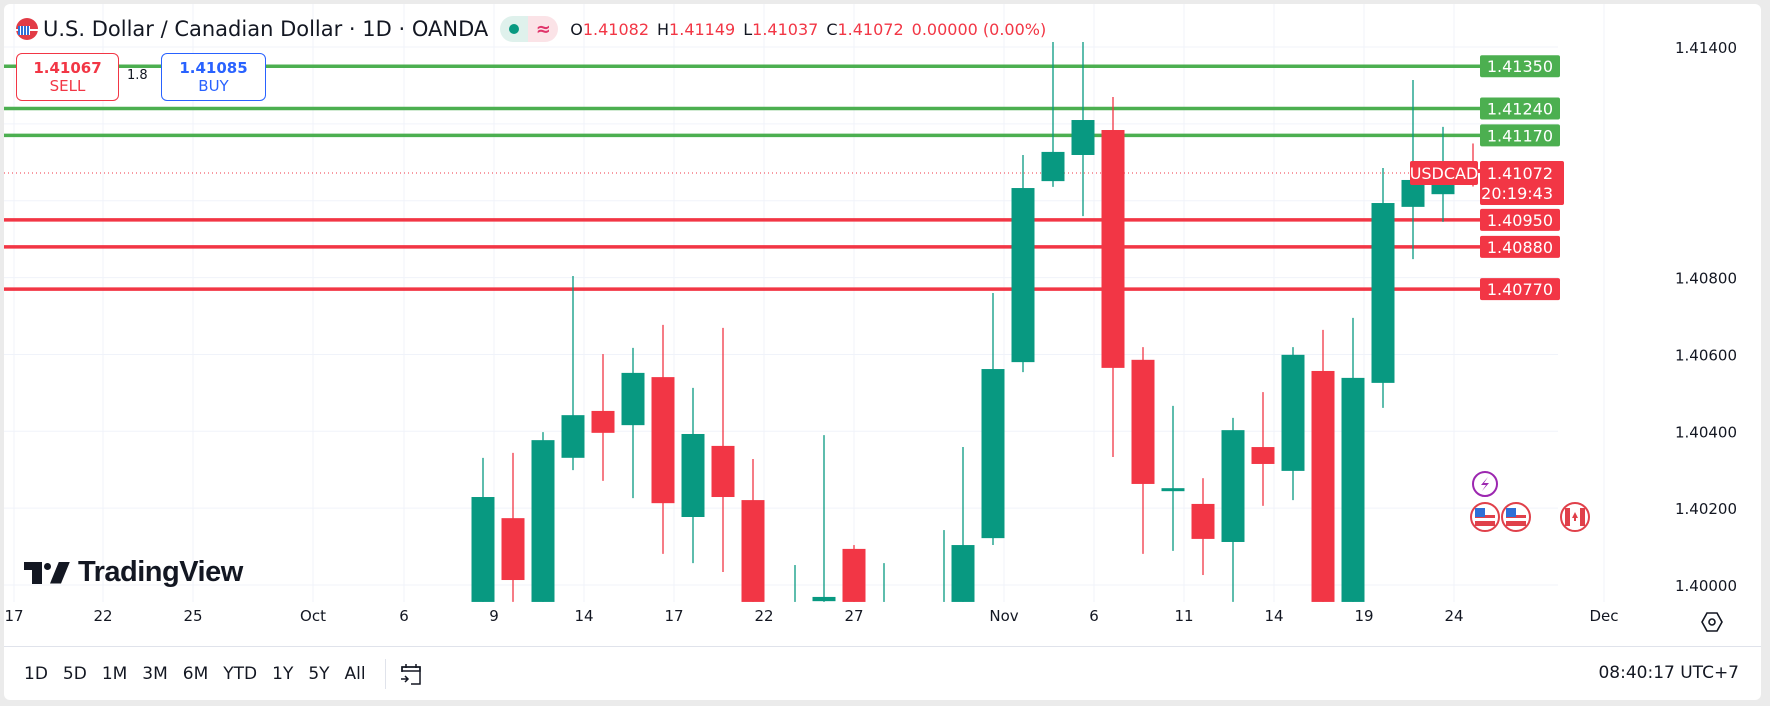 Image resolution: width=1770 pixels, height=706 pixels. Describe the element at coordinates (494, 616) in the screenshot. I see `time-tick: 9` at that location.